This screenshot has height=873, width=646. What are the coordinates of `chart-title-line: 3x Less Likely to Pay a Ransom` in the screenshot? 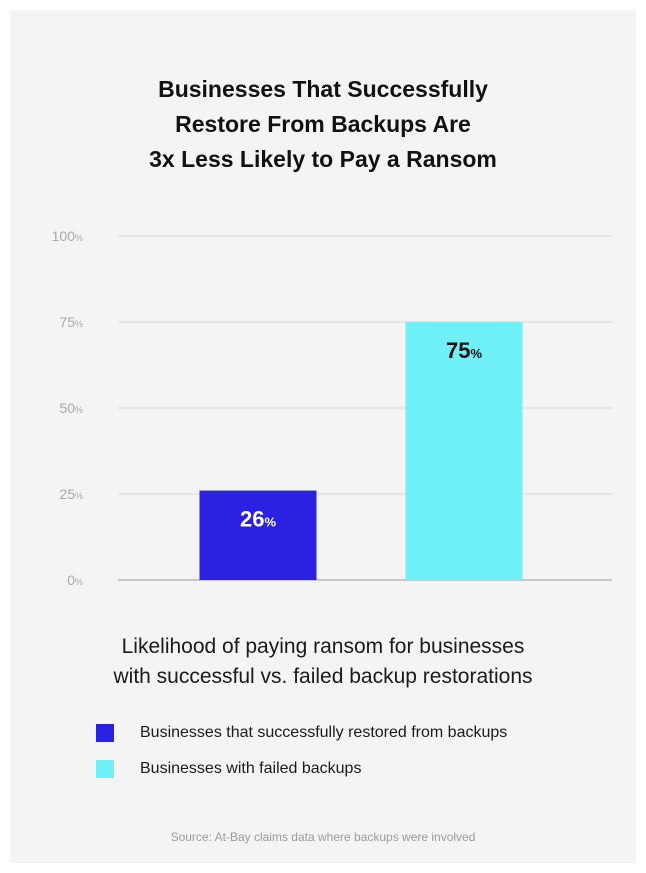 It's located at (323, 159).